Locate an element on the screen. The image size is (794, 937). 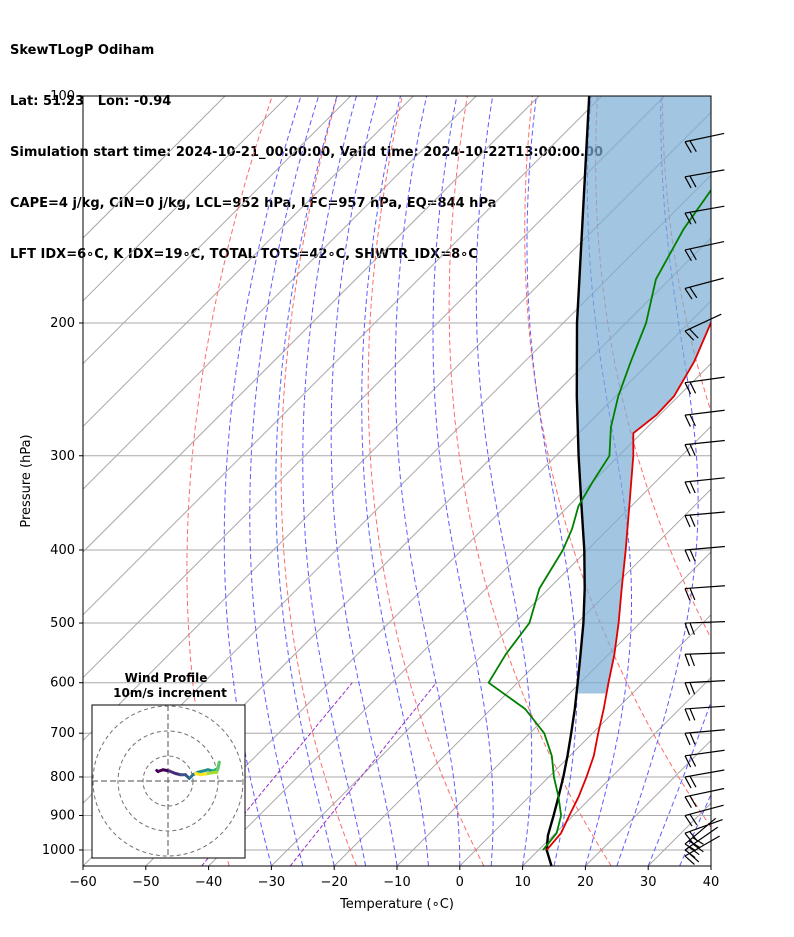
y-tick-label: 100 is located at coordinates (62, 96).